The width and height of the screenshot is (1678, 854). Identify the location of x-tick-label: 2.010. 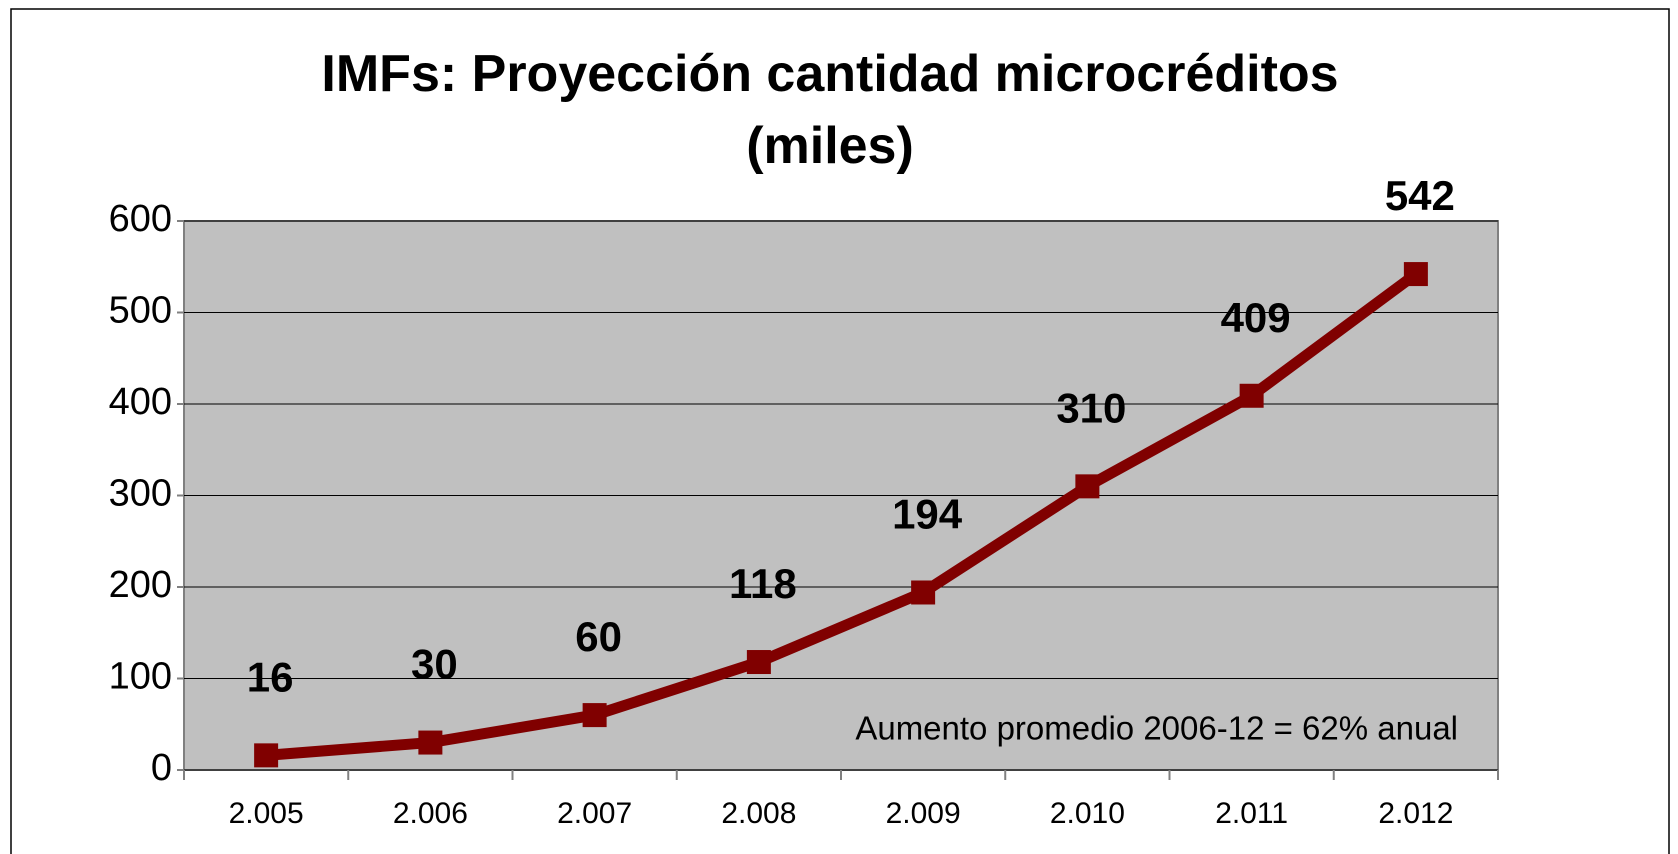
(1087, 813).